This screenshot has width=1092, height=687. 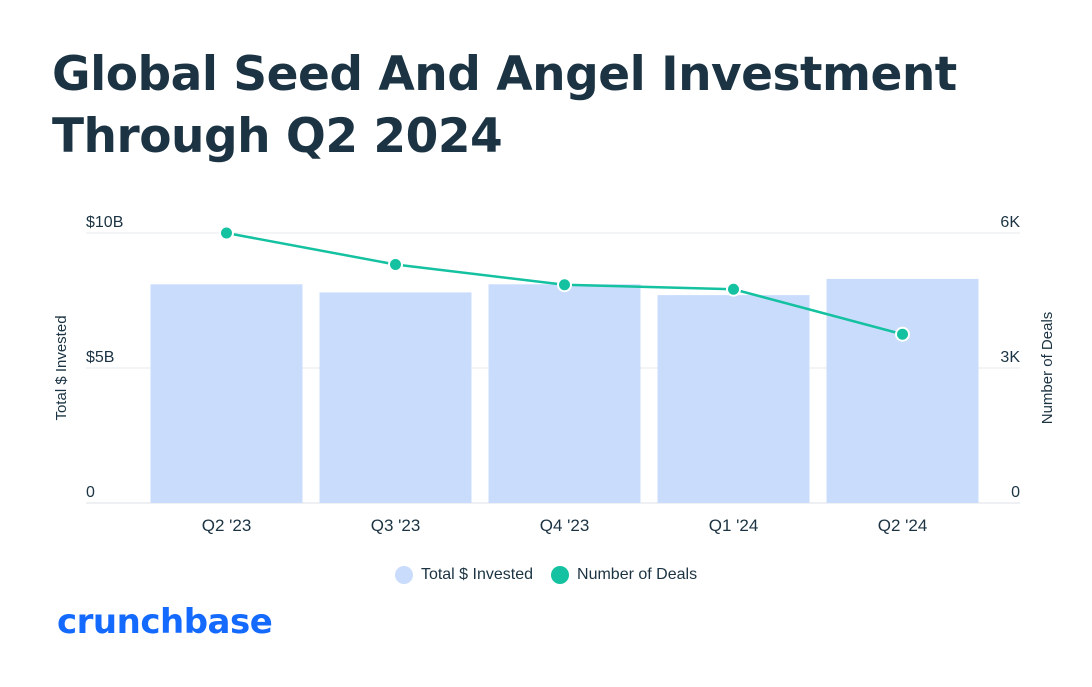 I want to click on x-tick-label: Q4 '23, so click(x=565, y=525).